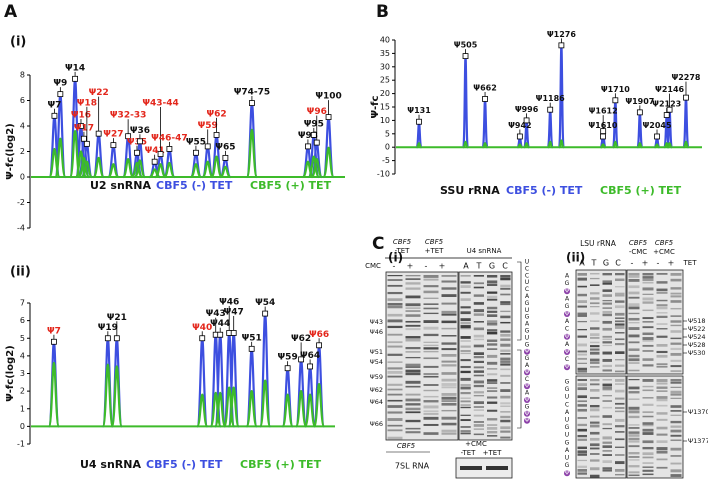 Image resolution: width=708 pixels, height=482 pixels. I want to click on peak-label: Ψ17, so click(84, 128).